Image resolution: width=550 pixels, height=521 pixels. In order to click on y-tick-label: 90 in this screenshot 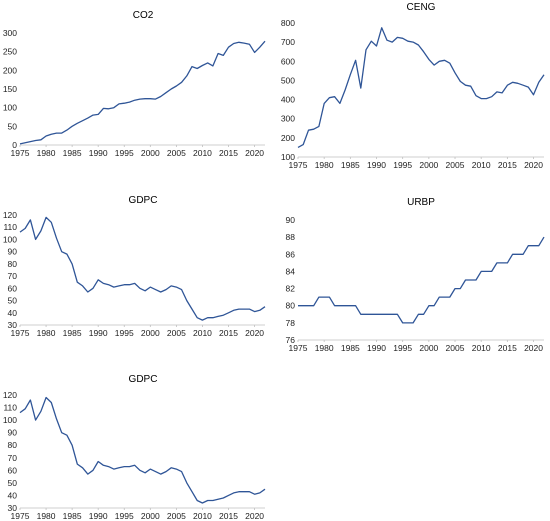, I will do `click(291, 220)`.